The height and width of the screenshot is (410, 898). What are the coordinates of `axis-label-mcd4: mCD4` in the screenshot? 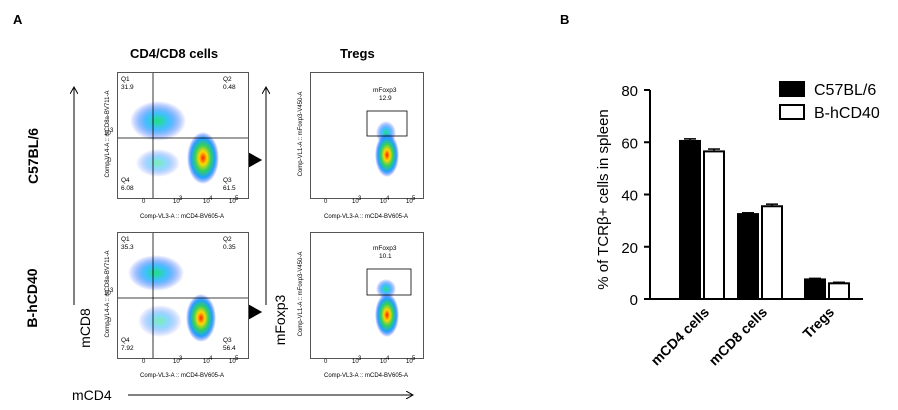 It's located at (92, 395).